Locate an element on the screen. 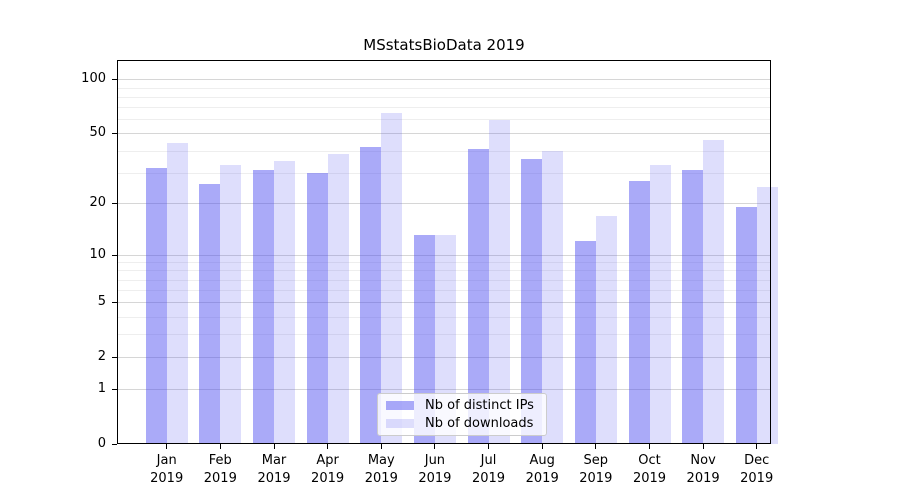  x-tick-mark-jan is located at coordinates (167, 446).